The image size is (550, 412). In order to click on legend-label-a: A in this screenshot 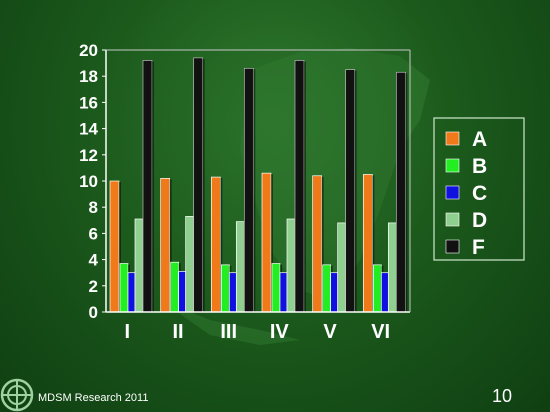, I will do `click(479, 139)`.